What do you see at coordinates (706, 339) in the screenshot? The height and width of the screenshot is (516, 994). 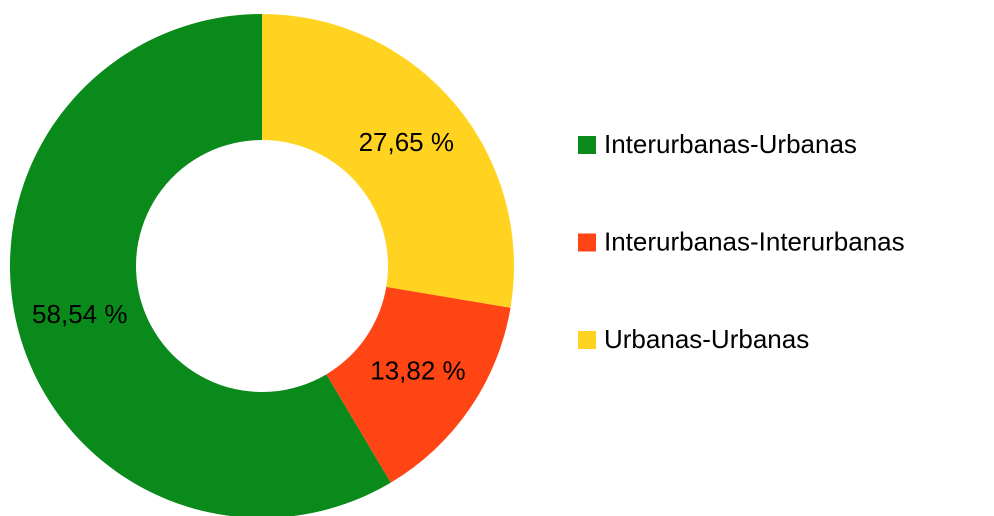 I see `legend-label: Urbanas-Urbanas` at bounding box center [706, 339].